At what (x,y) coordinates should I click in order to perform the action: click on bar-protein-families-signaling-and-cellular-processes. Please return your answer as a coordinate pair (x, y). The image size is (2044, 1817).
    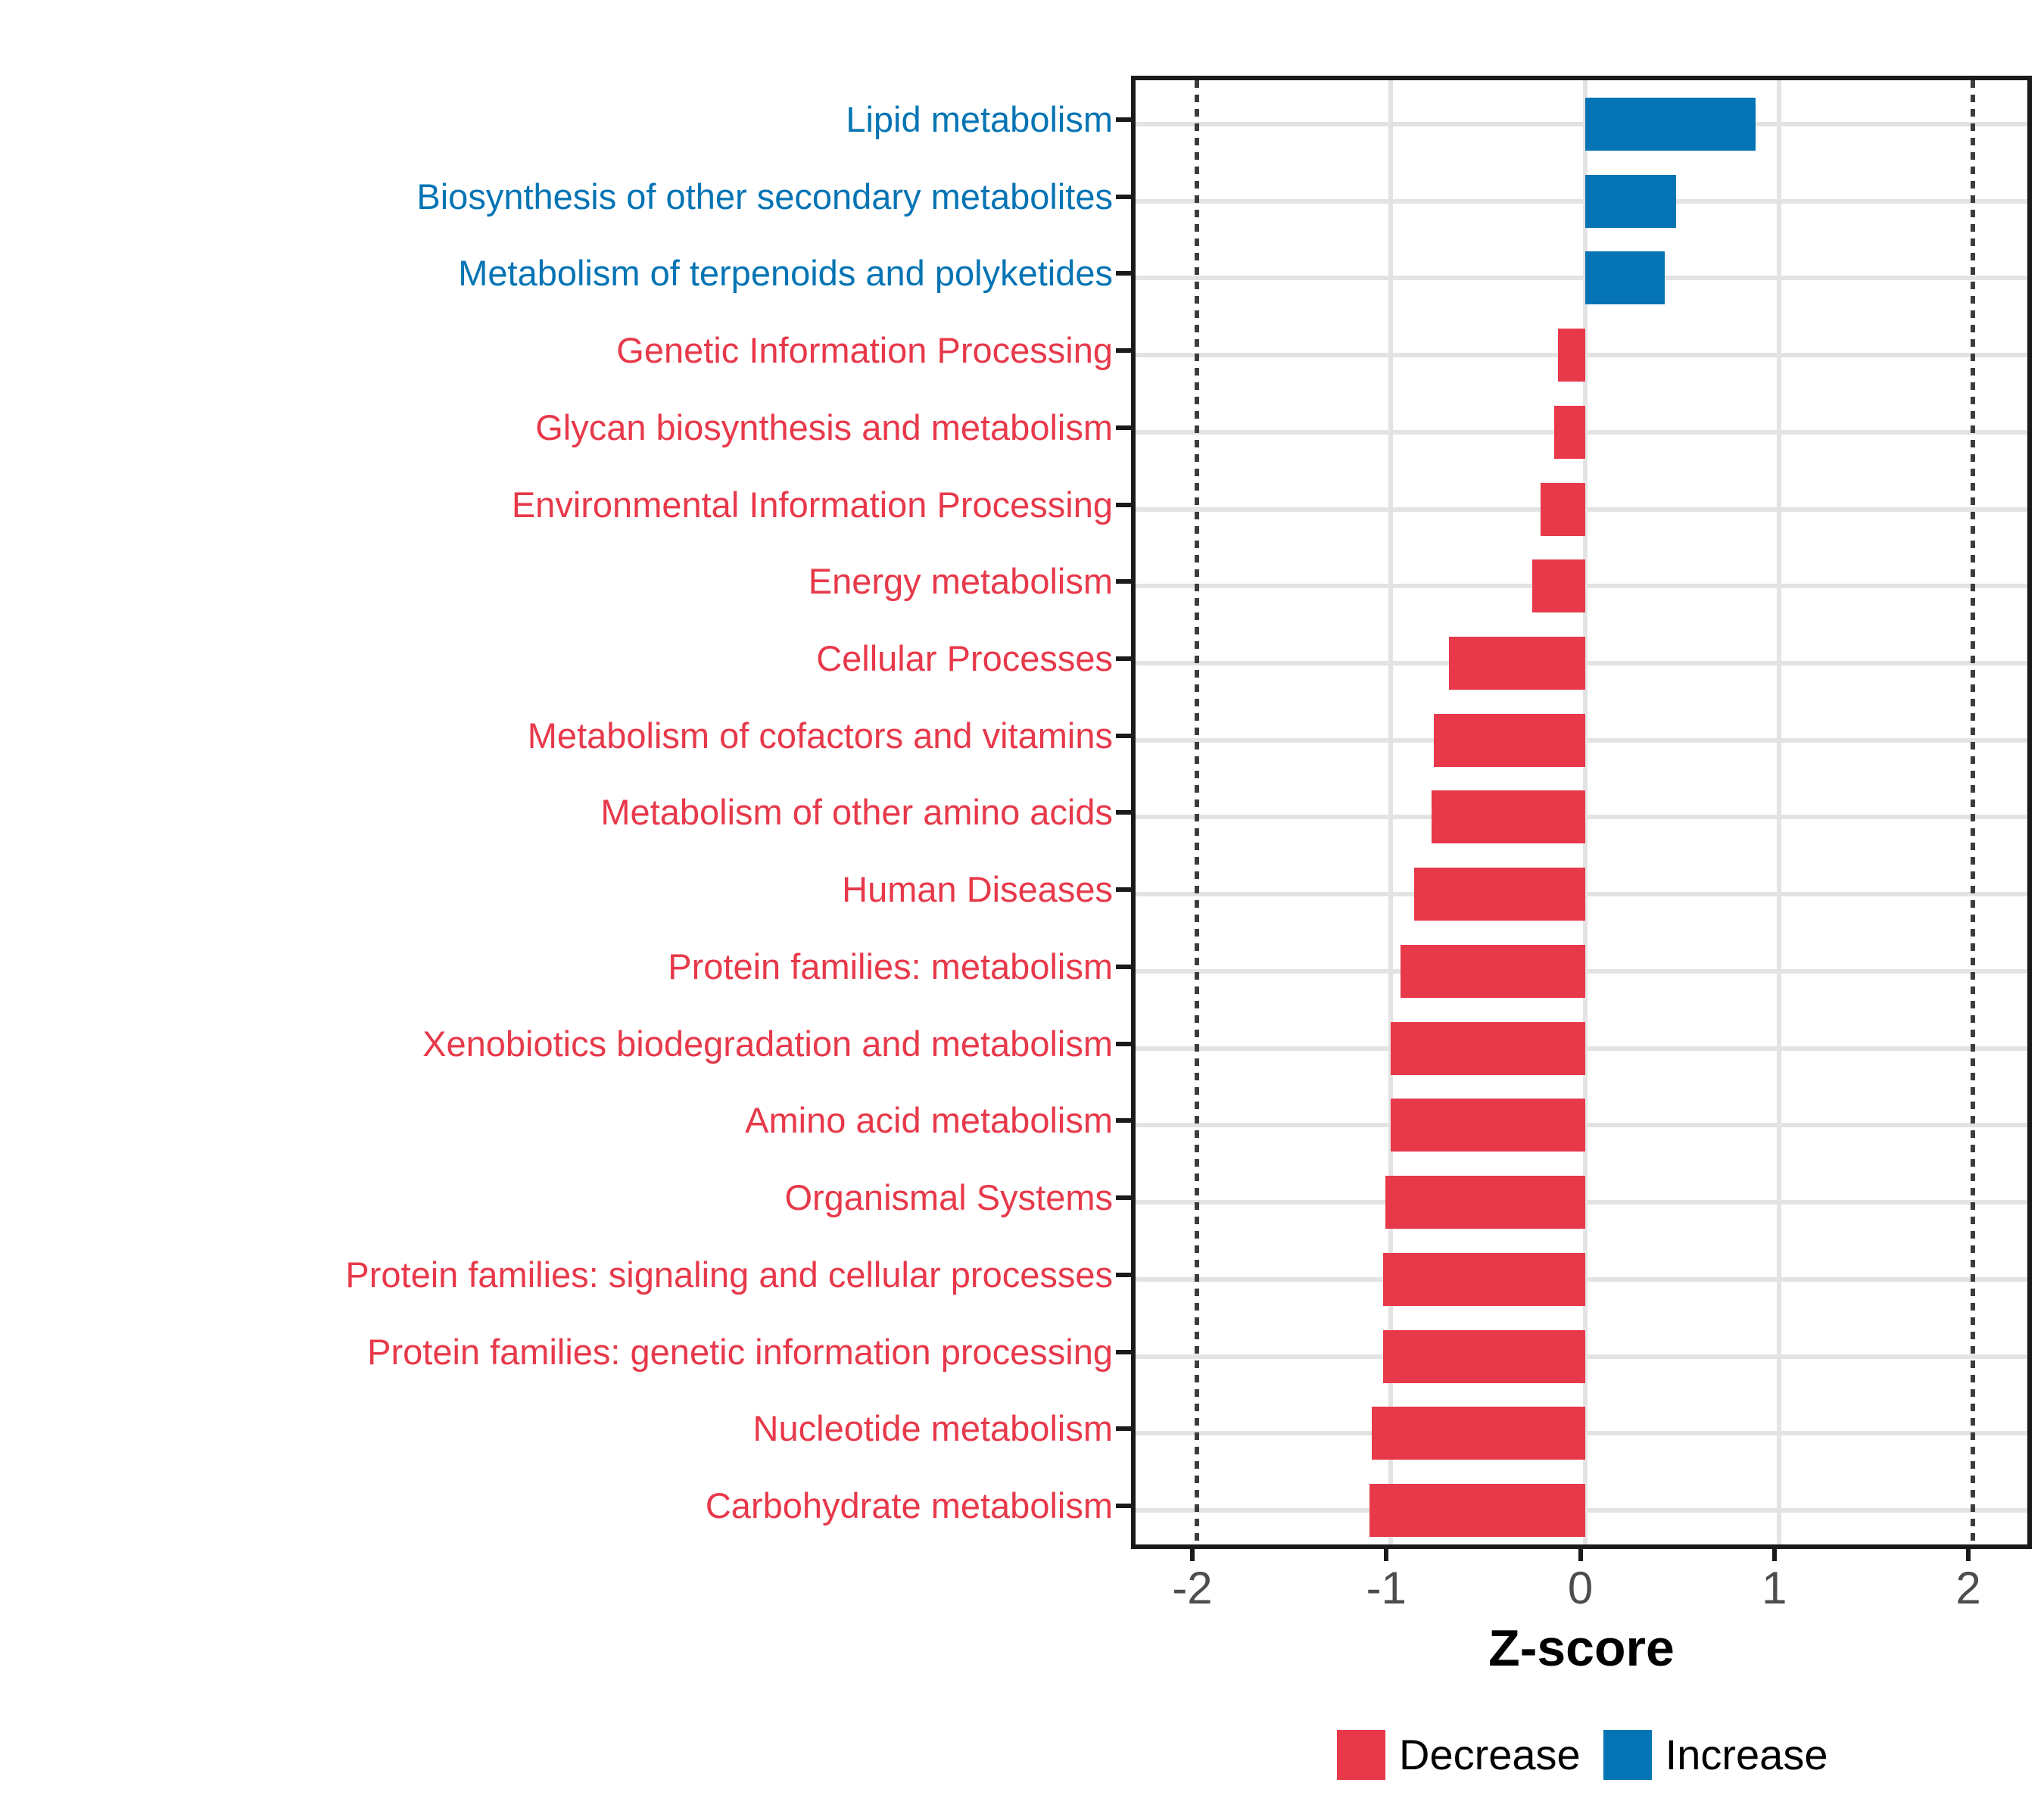
    Looking at the image, I should click on (1484, 1279).